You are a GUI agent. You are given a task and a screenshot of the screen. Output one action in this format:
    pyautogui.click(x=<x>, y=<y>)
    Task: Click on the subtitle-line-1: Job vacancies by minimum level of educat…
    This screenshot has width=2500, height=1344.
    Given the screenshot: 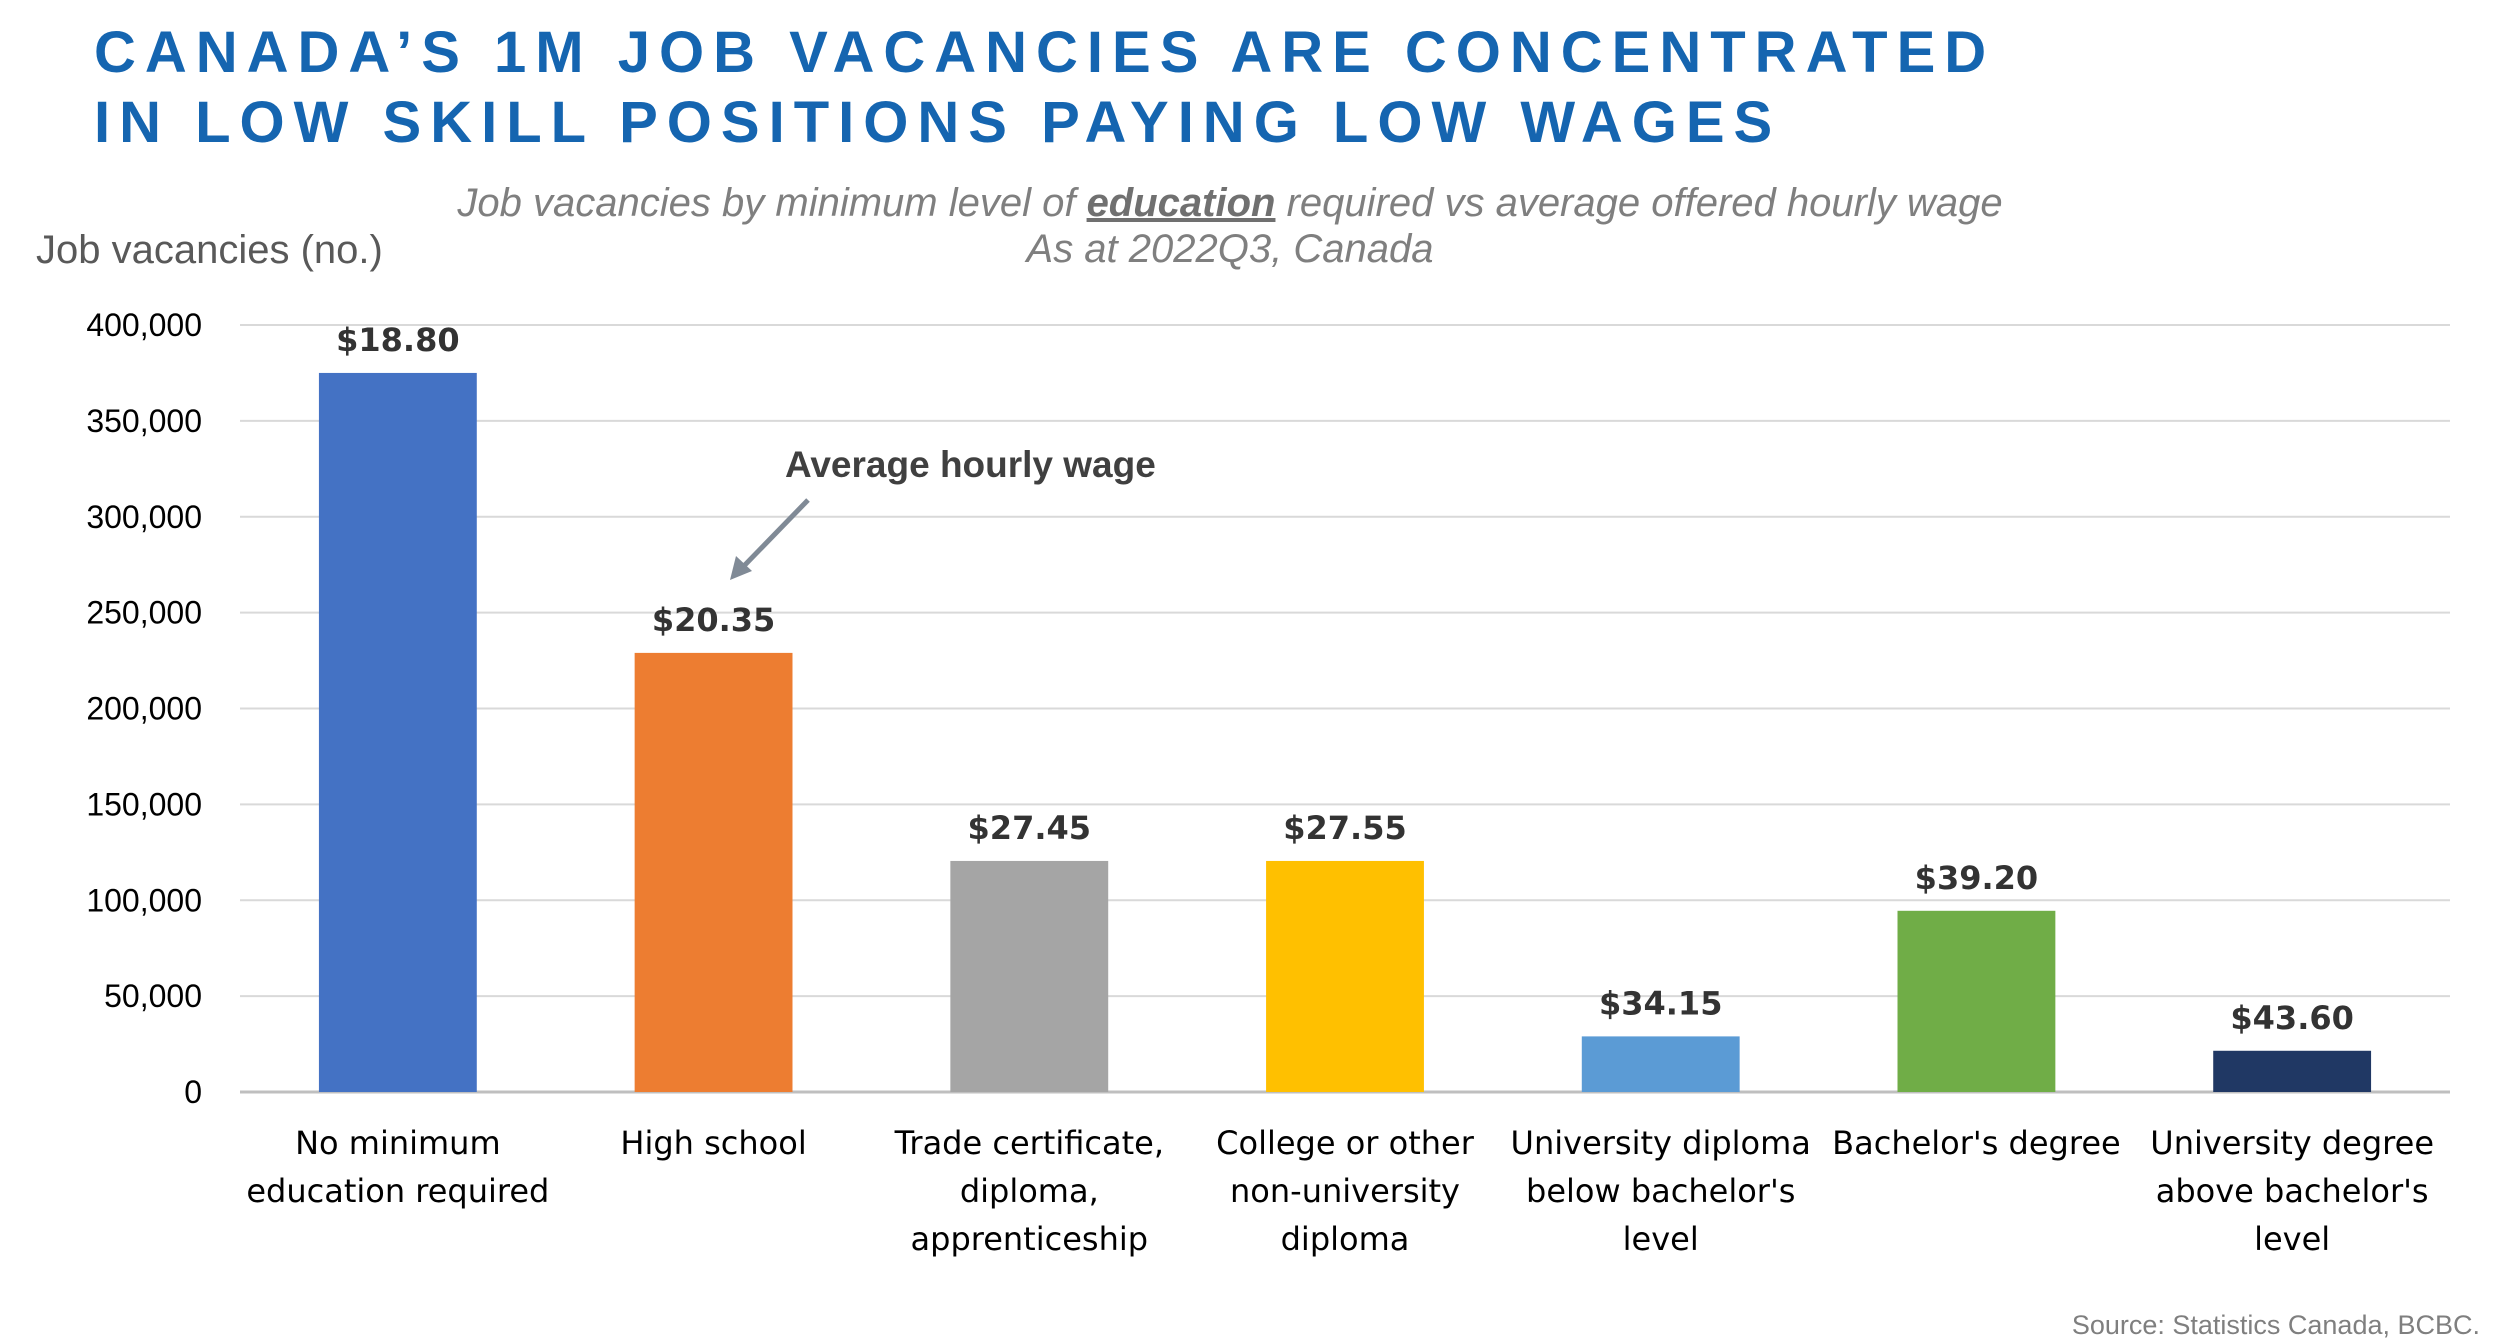 What is the action you would take?
    pyautogui.click(x=1230, y=203)
    